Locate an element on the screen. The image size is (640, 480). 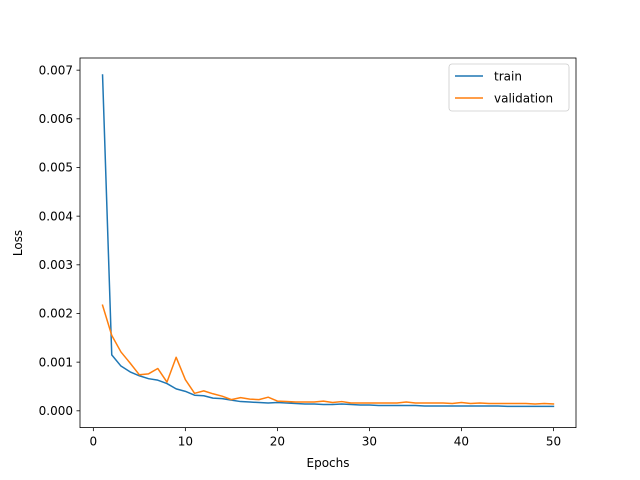
x-tick-label: 50 is located at coordinates (553, 442).